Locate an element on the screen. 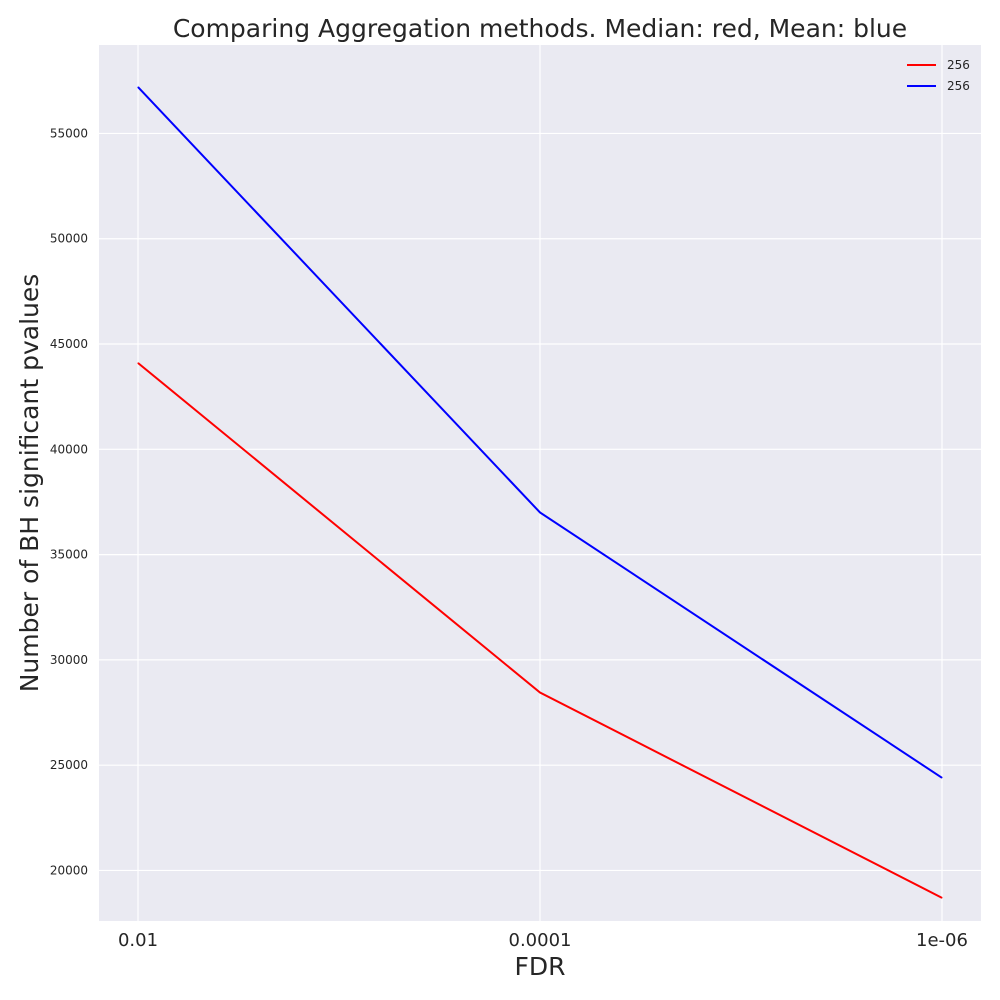 Image resolution: width=1000 pixels, height=1000 pixels. x-axis-label: FDR is located at coordinates (539, 966).